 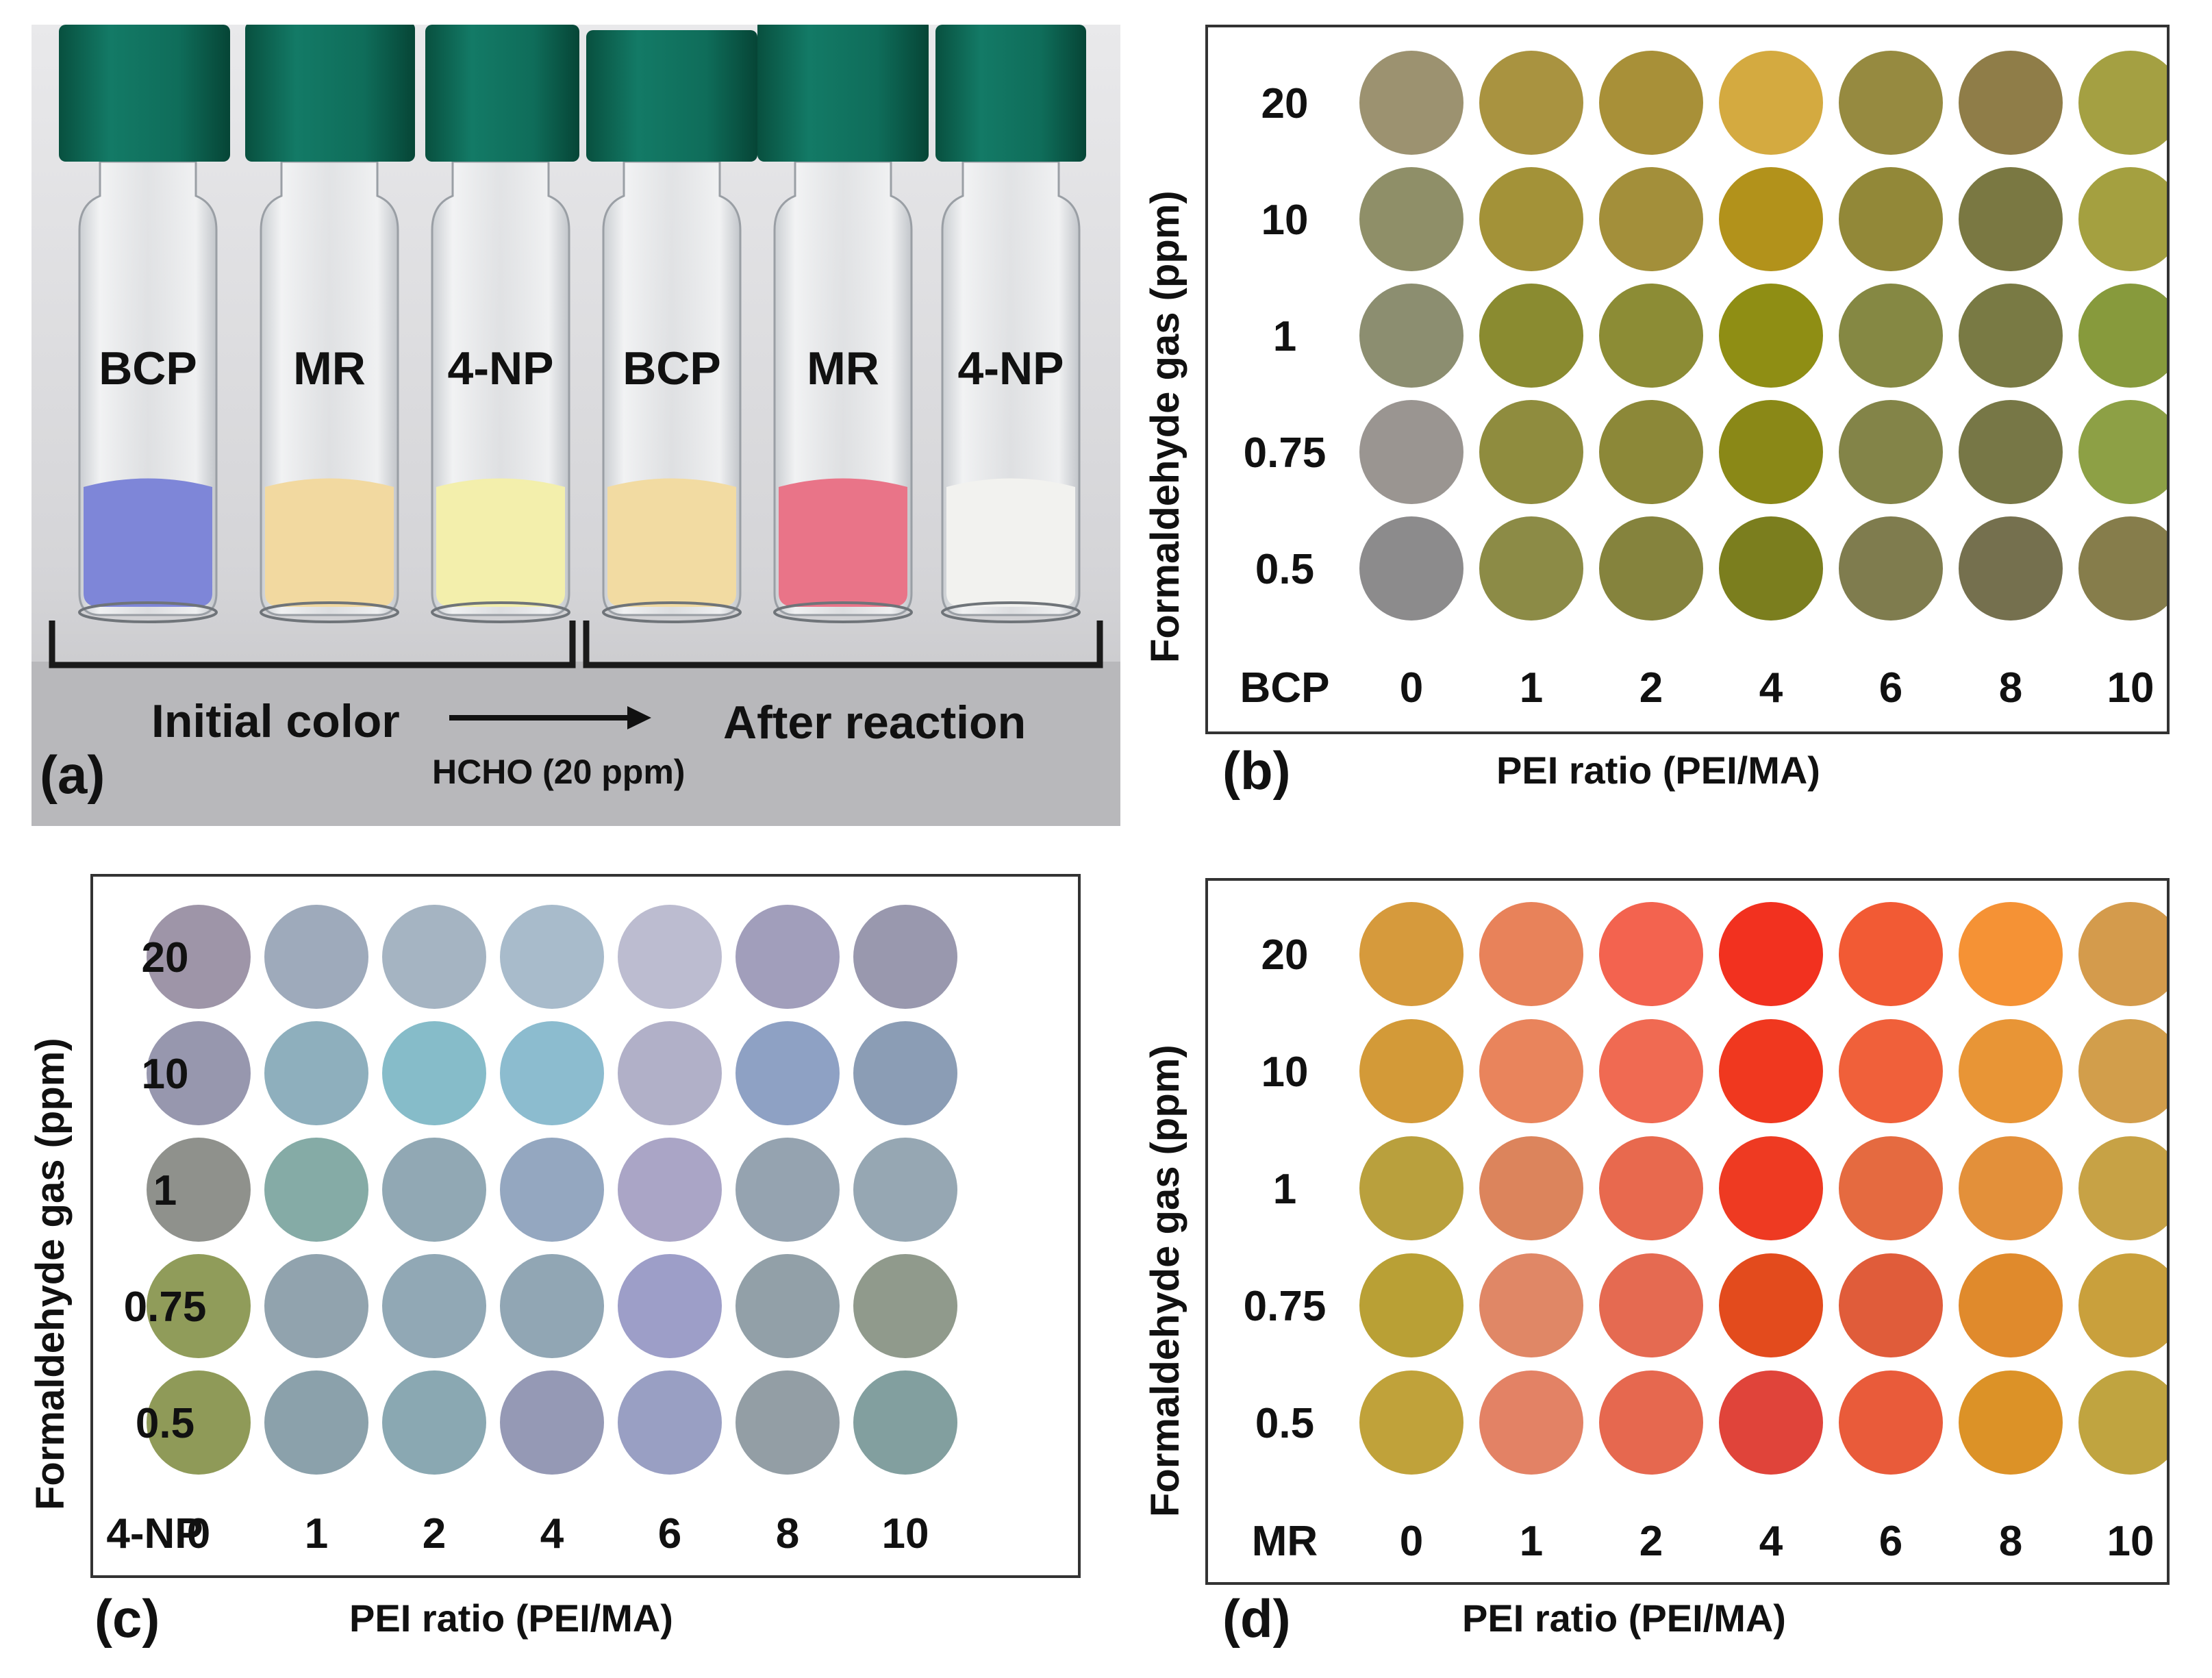 I want to click on panel-c-dots: 20 10 1 0.75 0.5 0 1 2 4 6 8 10 4-NP, so click(x=531, y=1231).